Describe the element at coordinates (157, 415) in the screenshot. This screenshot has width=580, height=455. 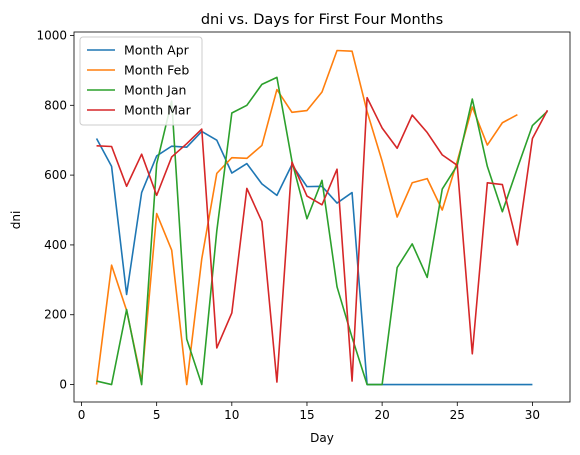
I see `x-tick-label: 5` at that location.